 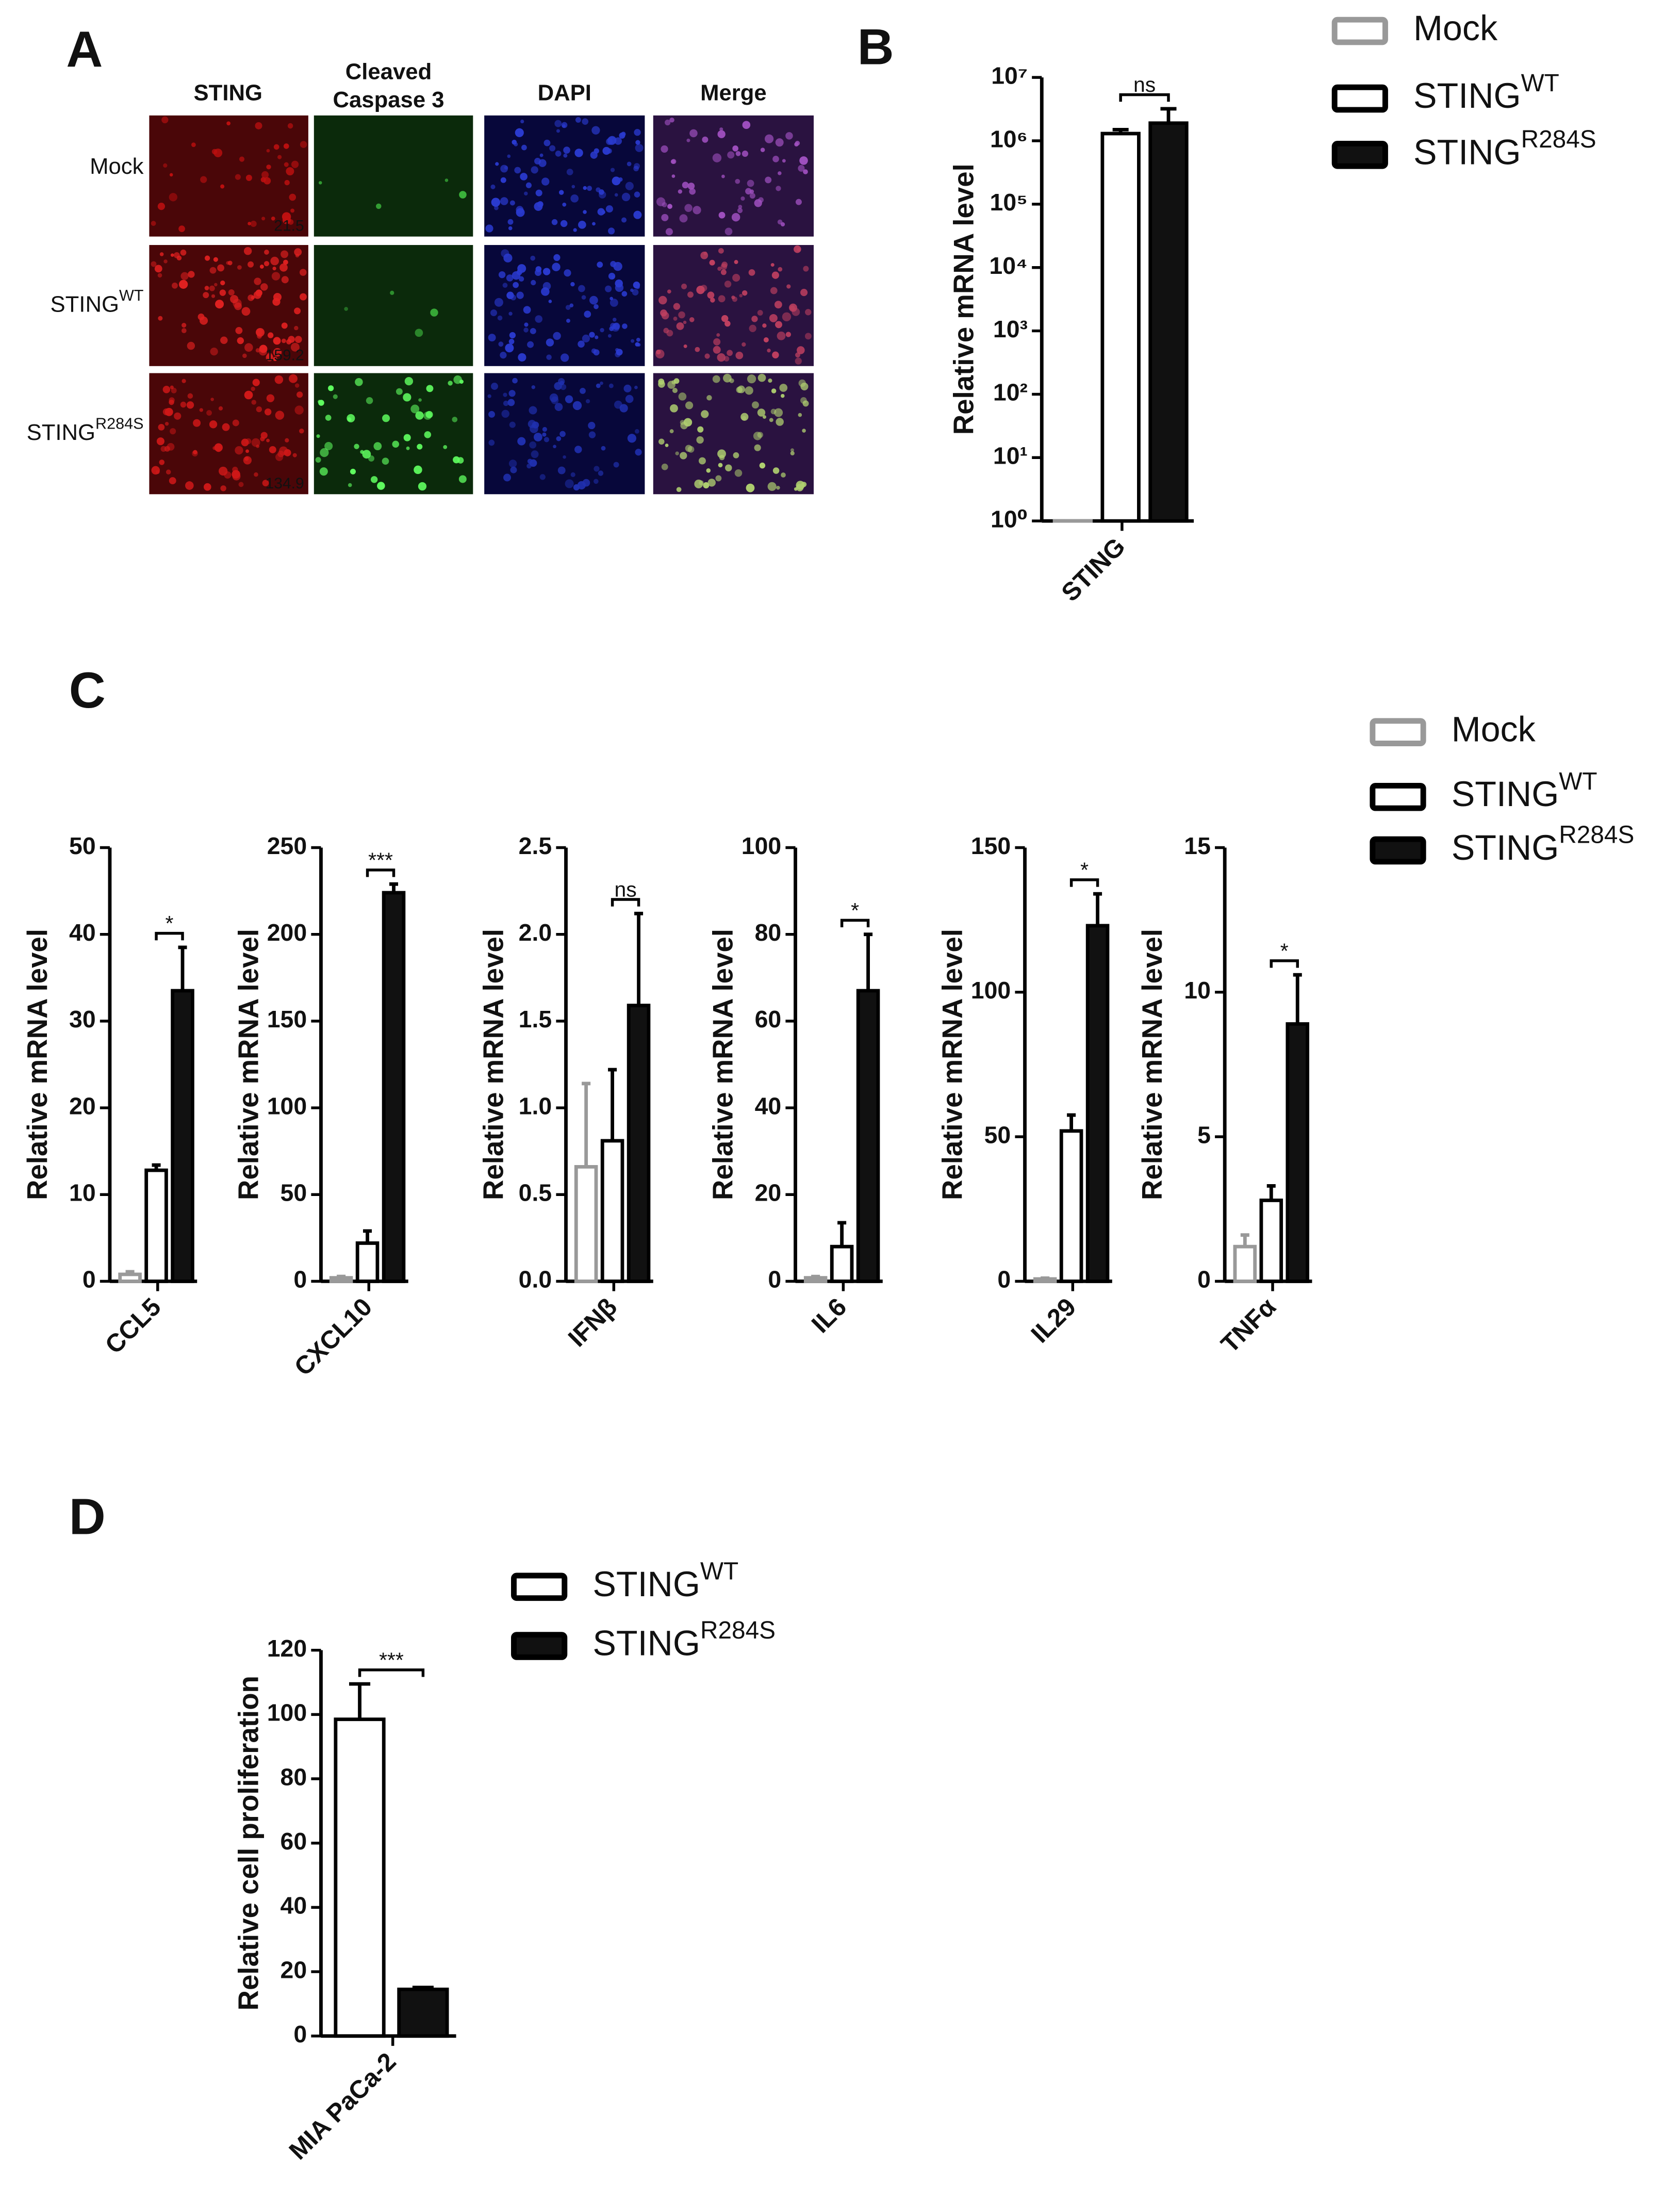 I want to click on y-tick-label: 1.5, so click(x=535, y=1019).